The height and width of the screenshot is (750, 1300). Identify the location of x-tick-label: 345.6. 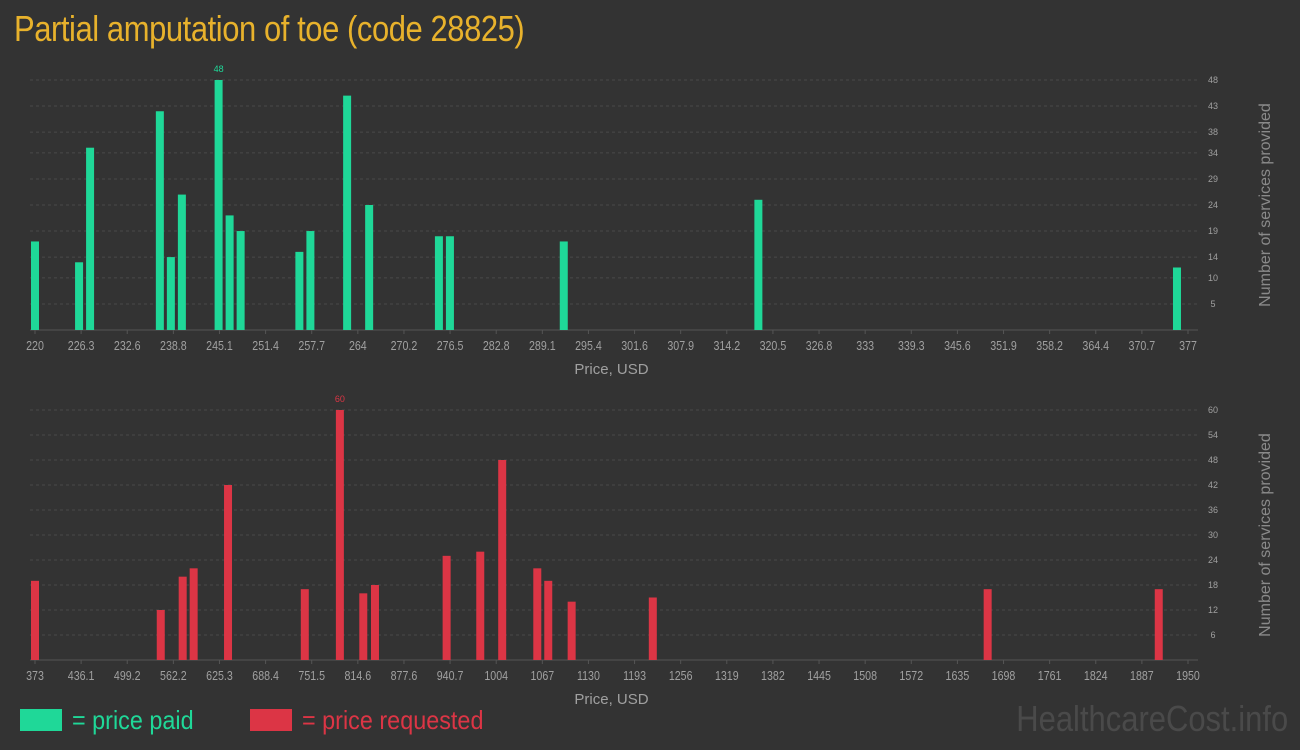
(957, 345).